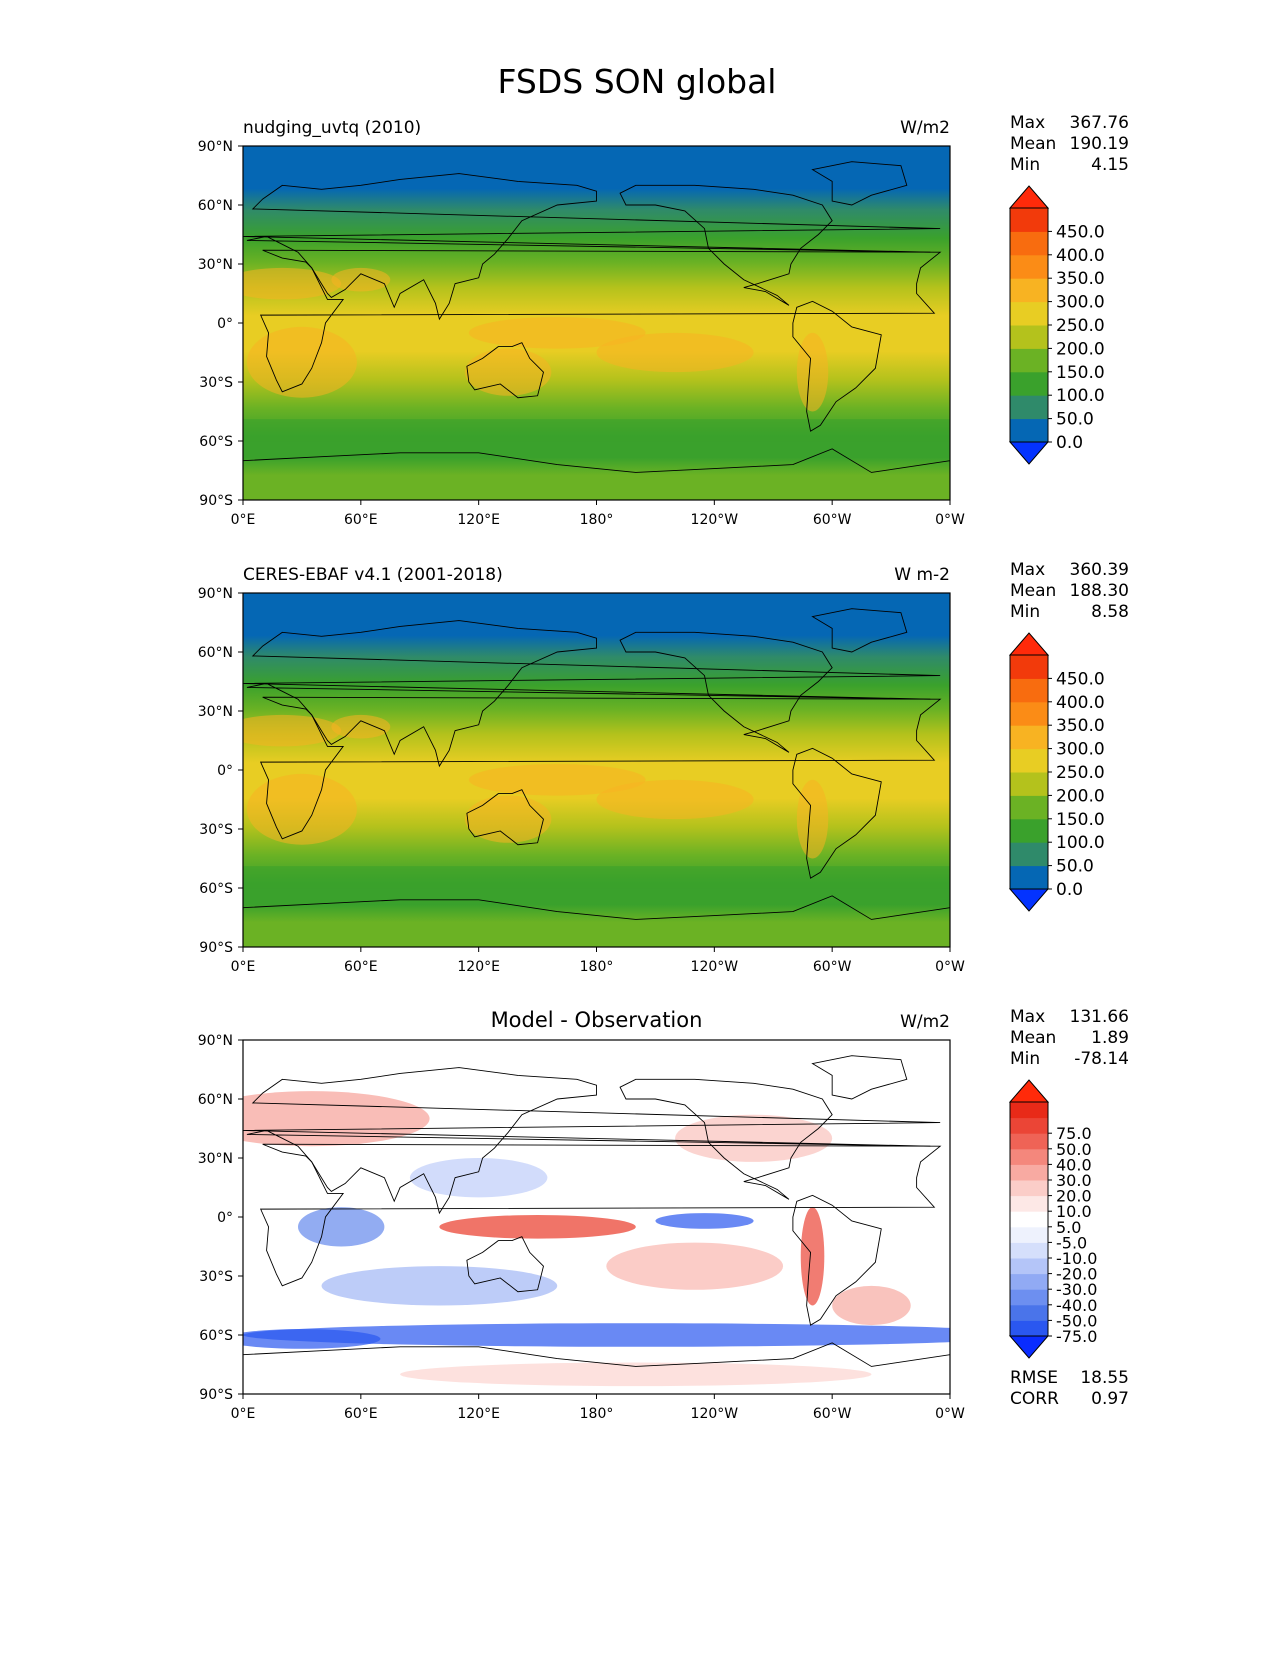  I want to click on figure-title: FSDS SON global, so click(637, 81).